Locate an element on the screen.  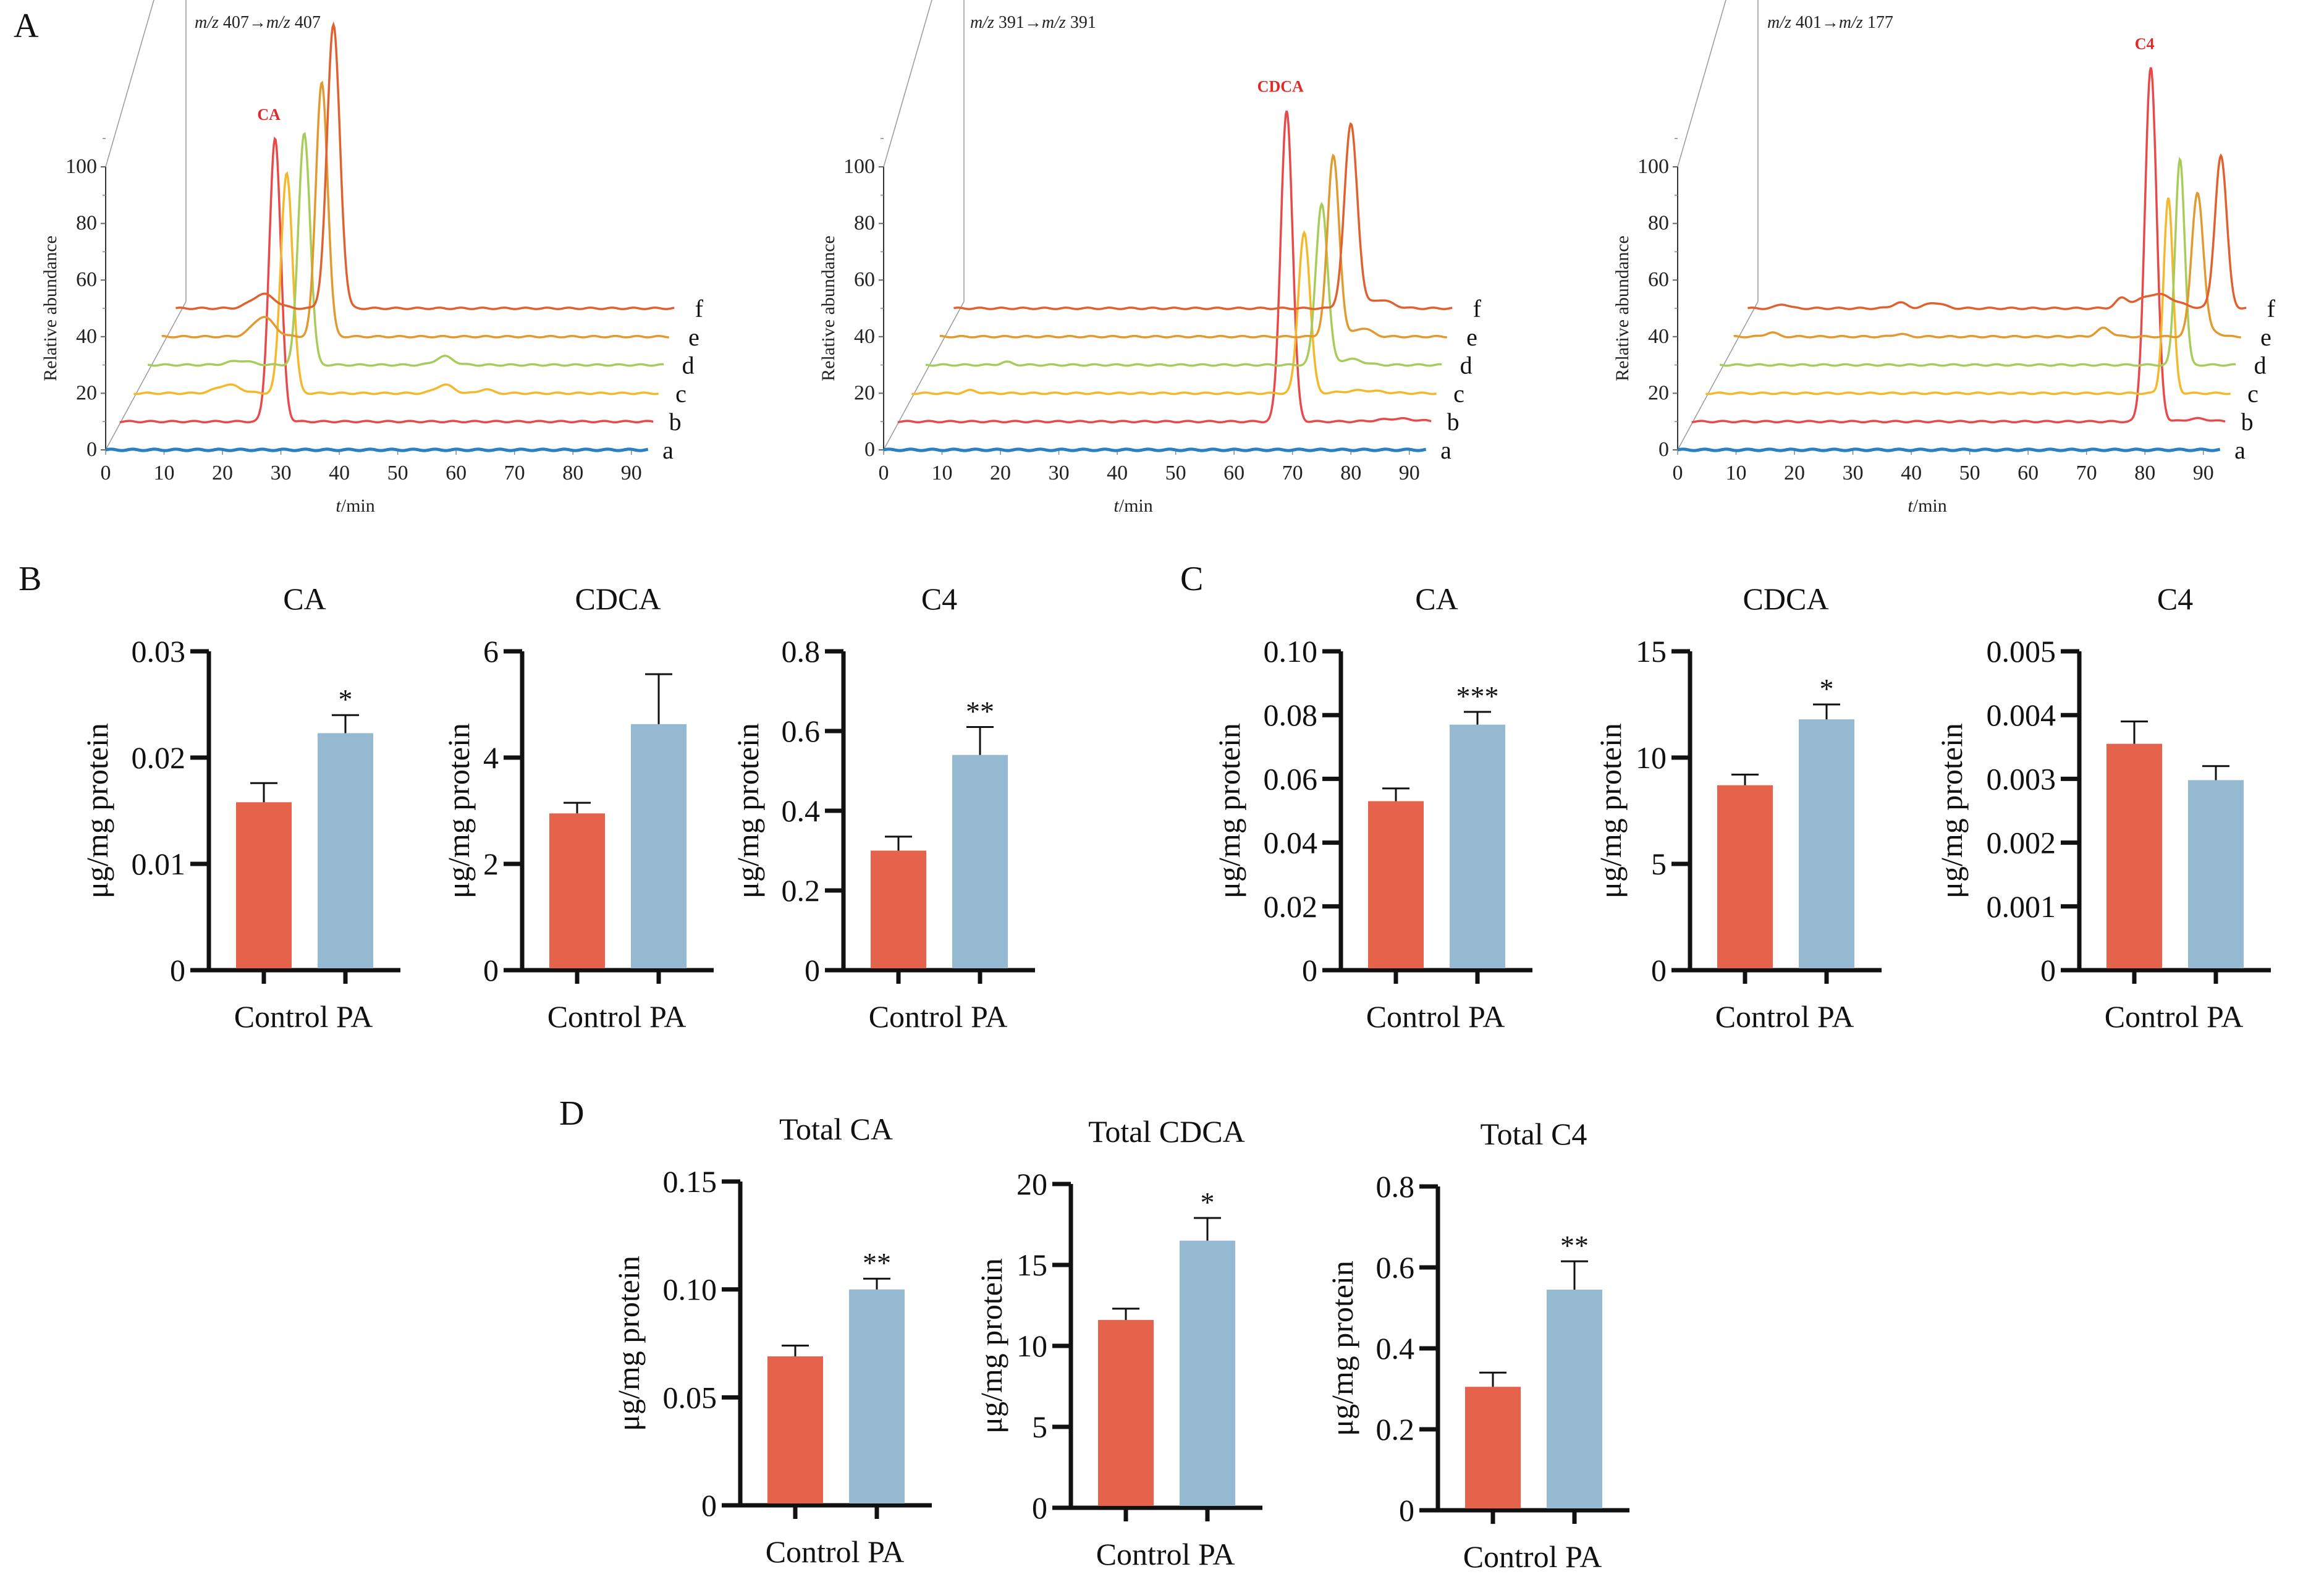
x-tick-label: 20 is located at coordinates (222, 473).